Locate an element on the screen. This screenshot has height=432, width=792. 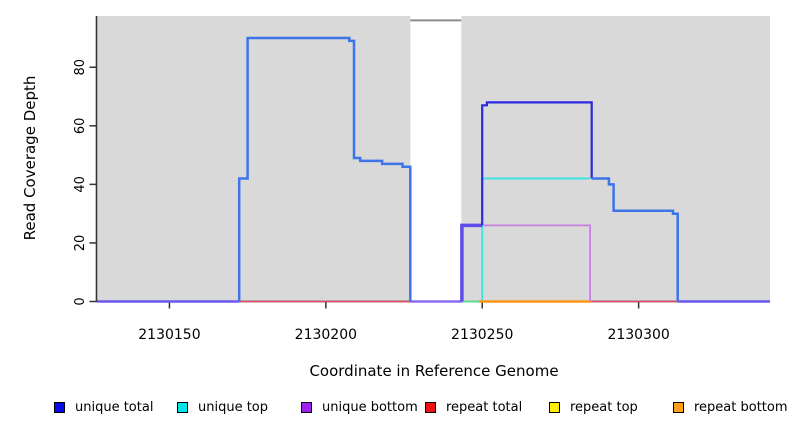
series-unique-bottom is located at coordinates (537, 263).